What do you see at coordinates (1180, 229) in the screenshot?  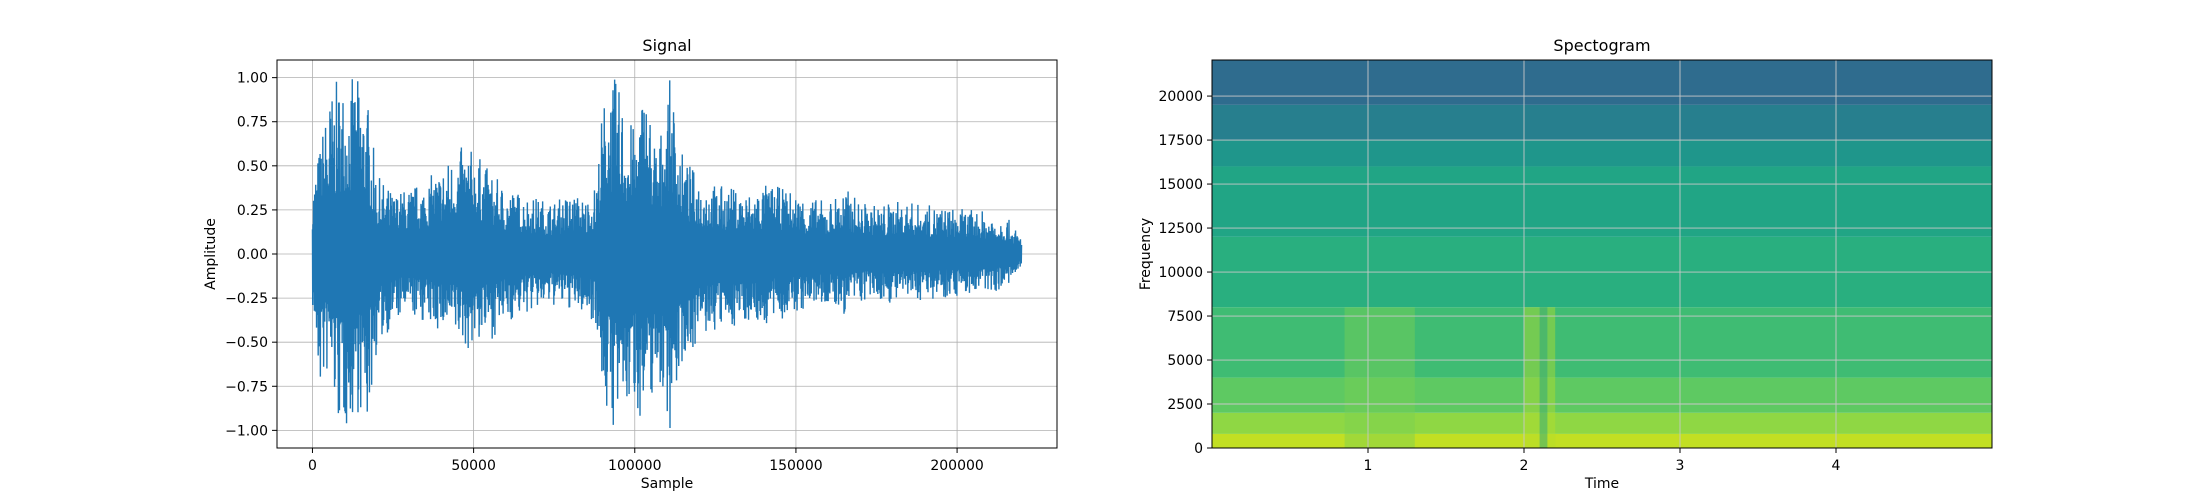 I see `spectrogram-y-tick-label: 12500` at bounding box center [1180, 229].